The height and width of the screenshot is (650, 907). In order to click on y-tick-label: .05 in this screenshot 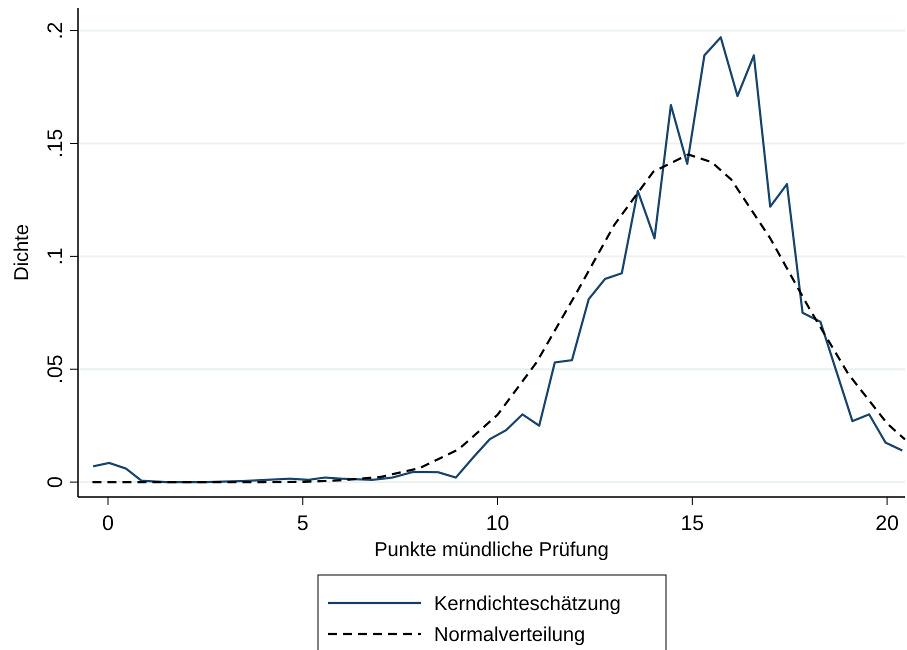, I will do `click(55, 369)`.